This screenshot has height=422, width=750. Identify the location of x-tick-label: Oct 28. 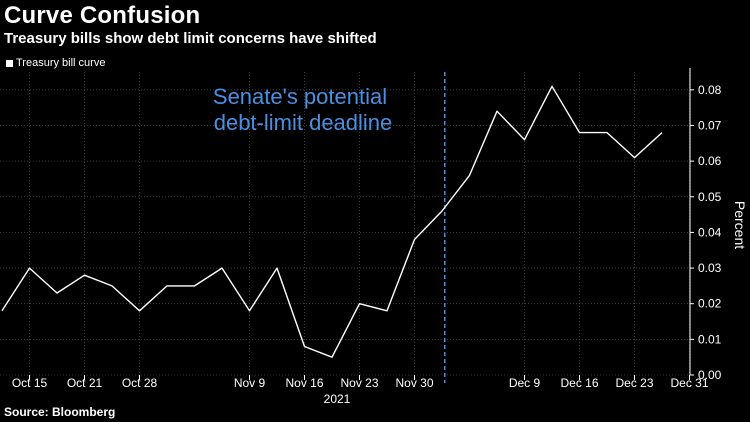
(140, 383).